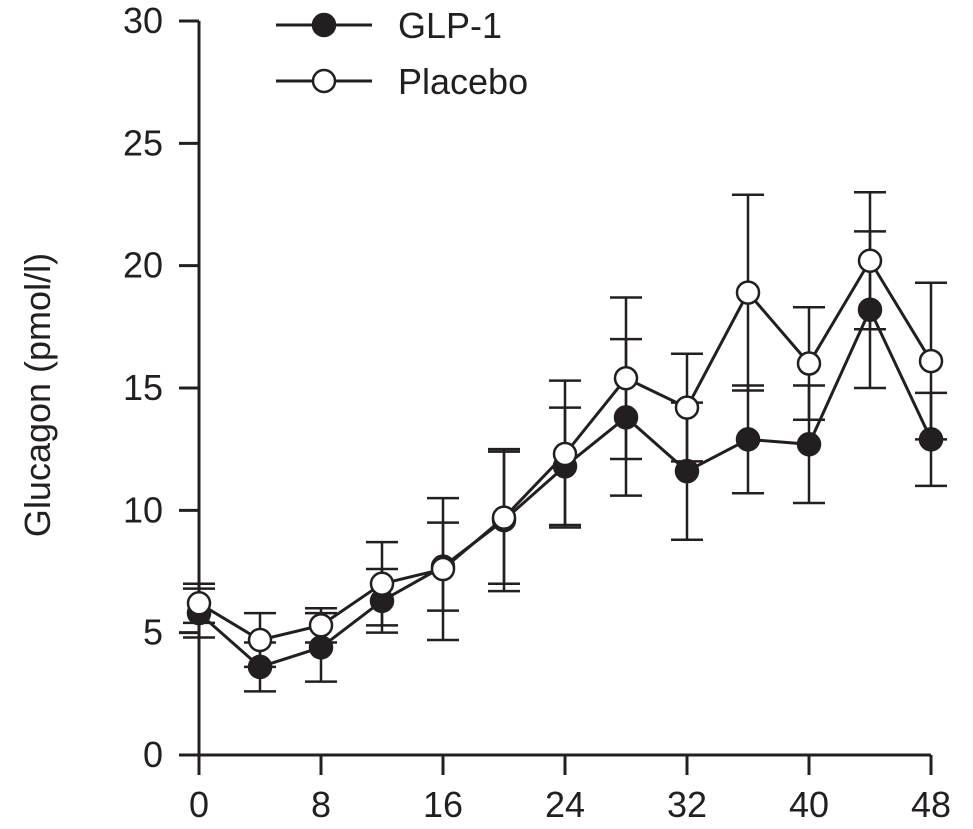 Image resolution: width=973 pixels, height=829 pixels. What do you see at coordinates (402, 53) in the screenshot?
I see `legend: GLP-1 Placebo` at bounding box center [402, 53].